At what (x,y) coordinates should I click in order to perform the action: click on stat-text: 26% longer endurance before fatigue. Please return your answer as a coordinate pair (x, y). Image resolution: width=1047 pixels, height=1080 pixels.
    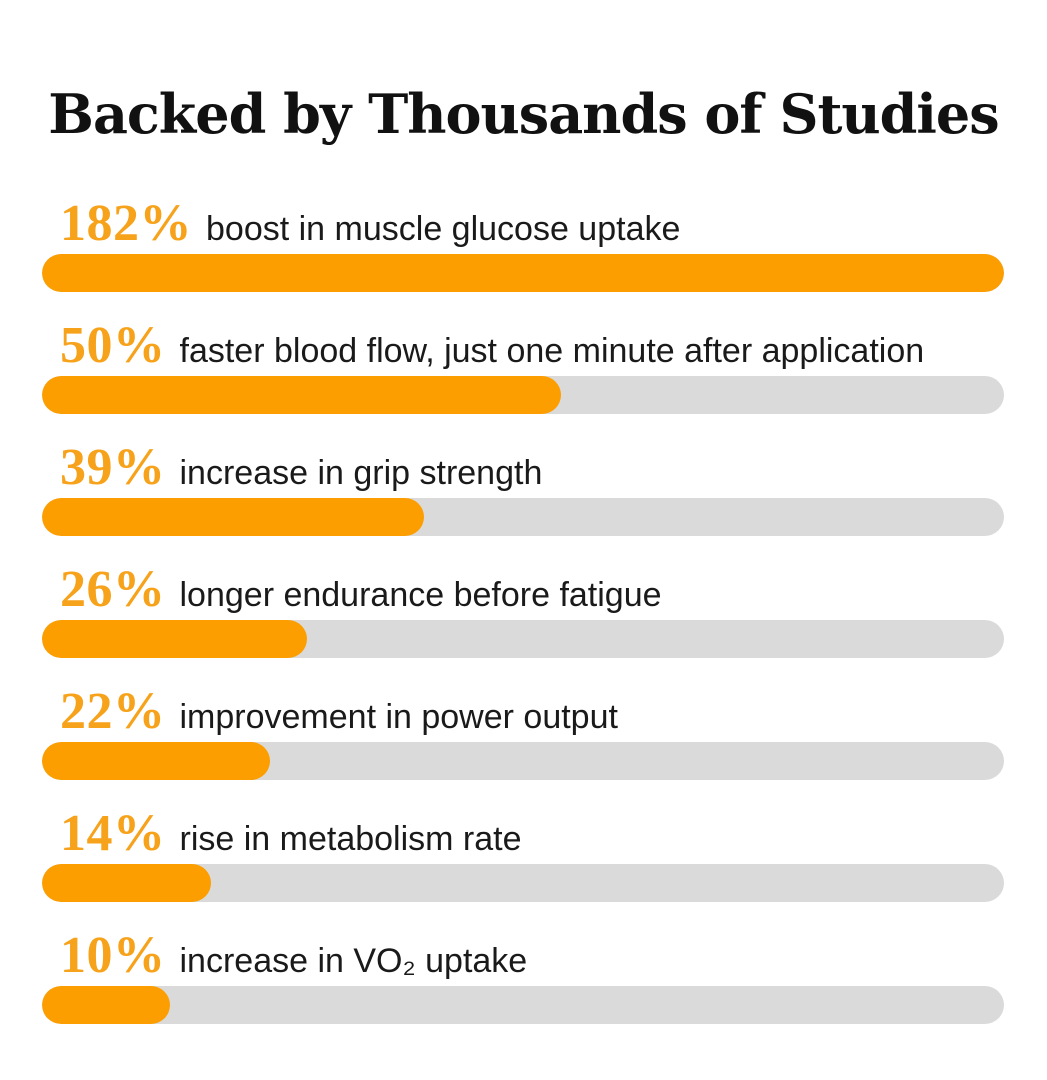
    Looking at the image, I should click on (361, 590).